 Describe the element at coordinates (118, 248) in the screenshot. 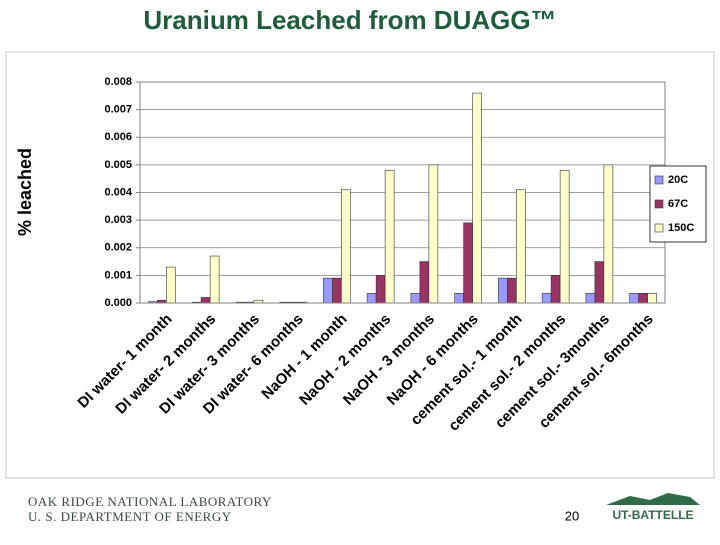

I see `y-tick-label: 0.002` at that location.